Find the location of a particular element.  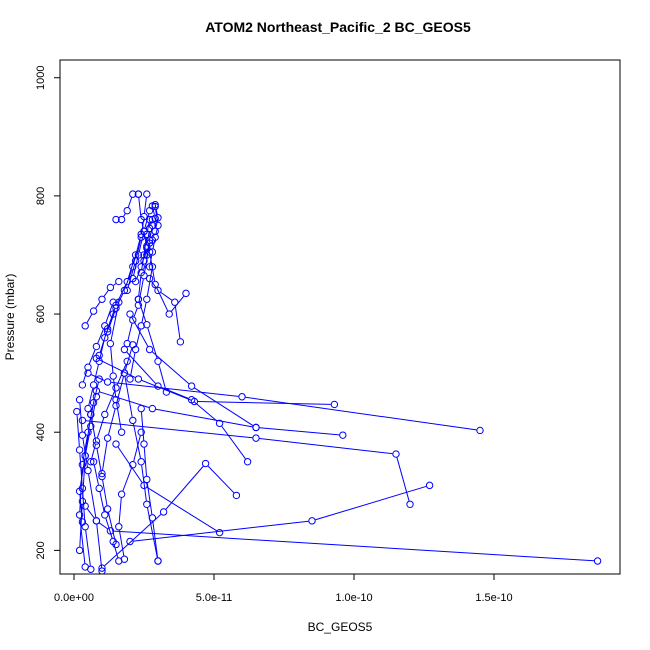

x-axis: 0.0e+00 5.0e-11 1.0e-10 1.5e-10 is located at coordinates (283, 589).